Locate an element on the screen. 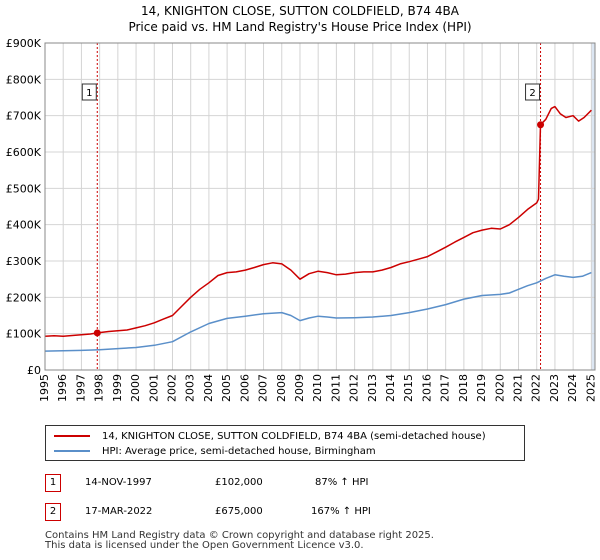 The image size is (600, 560). x-tick-label: 2023 is located at coordinates (554, 388).